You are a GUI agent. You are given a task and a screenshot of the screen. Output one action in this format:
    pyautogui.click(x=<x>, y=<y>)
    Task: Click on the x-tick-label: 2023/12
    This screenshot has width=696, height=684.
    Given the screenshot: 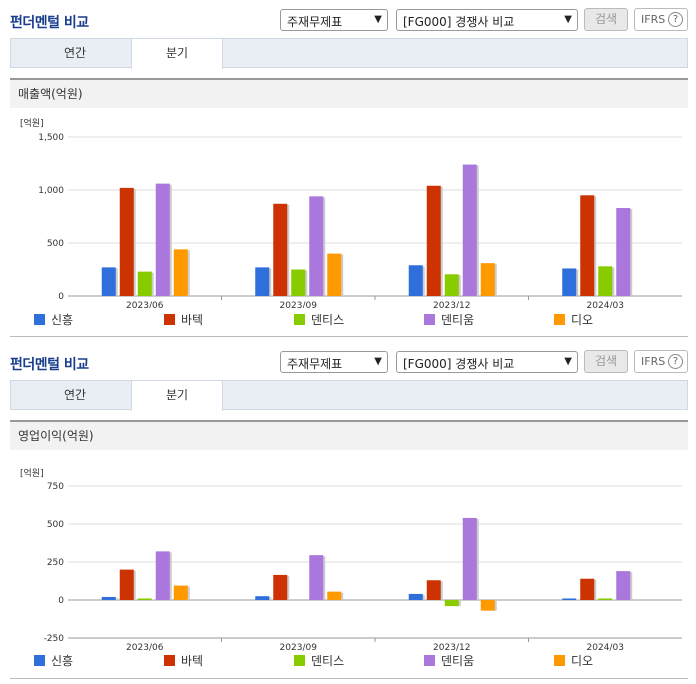 What is the action you would take?
    pyautogui.click(x=451, y=304)
    